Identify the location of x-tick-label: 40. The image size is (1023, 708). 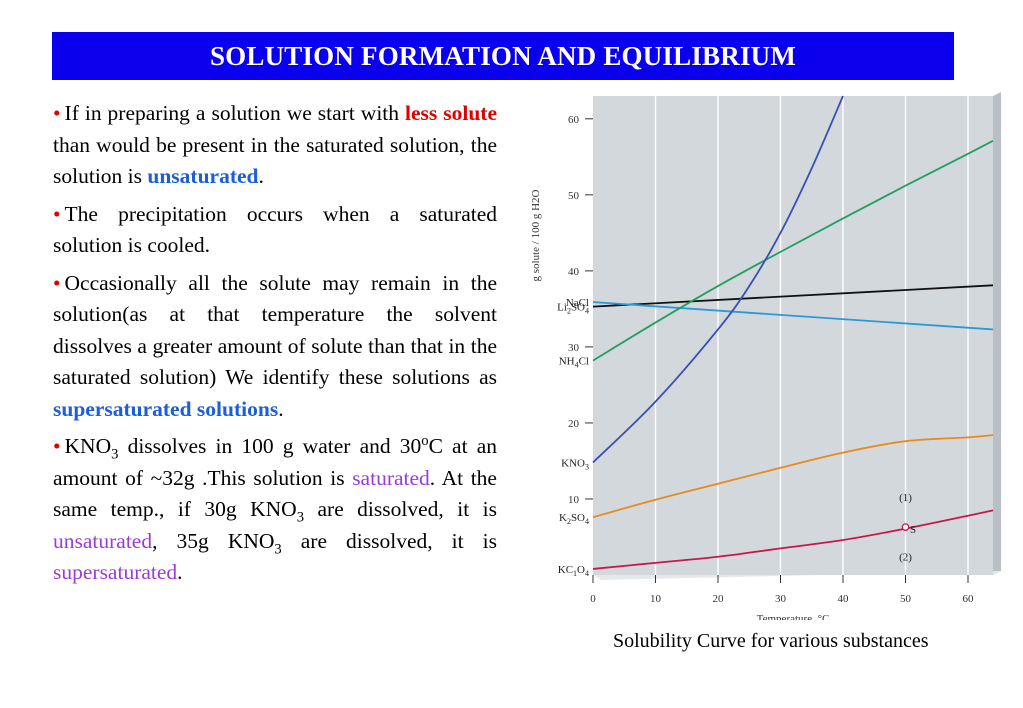
(844, 599).